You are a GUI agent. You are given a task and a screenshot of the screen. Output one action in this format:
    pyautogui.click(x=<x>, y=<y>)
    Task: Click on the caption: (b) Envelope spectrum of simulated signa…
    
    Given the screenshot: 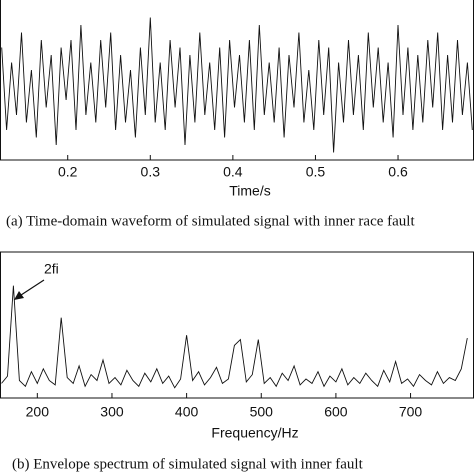 What is the action you would take?
    pyautogui.click(x=188, y=464)
    